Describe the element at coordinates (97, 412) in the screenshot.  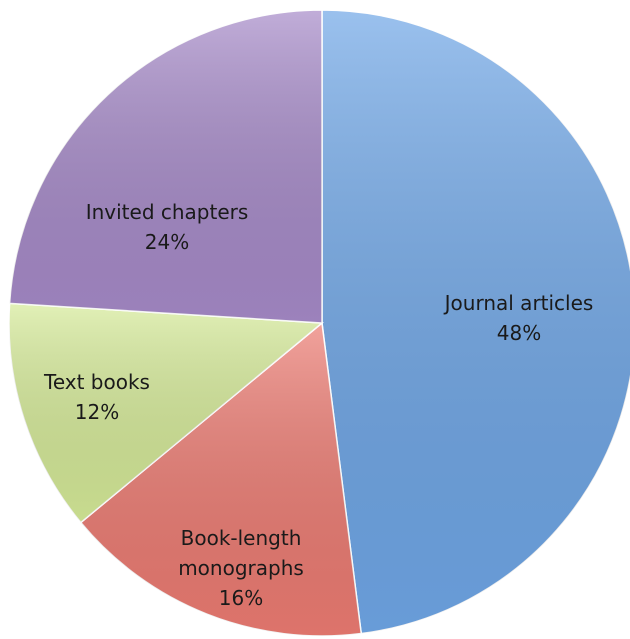
I see `value-label: 12%` at that location.